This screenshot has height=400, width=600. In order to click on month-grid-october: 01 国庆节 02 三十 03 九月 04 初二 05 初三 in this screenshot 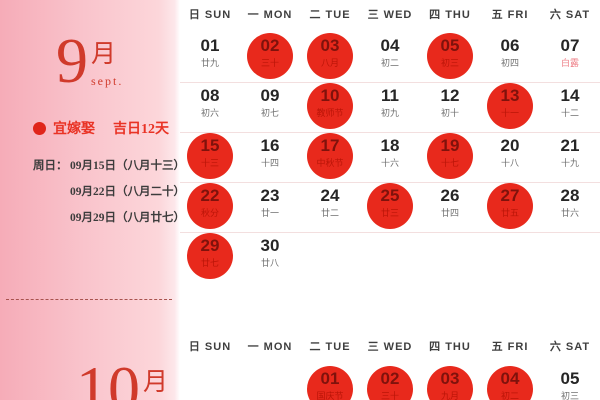, I will do `click(390, 383)`.